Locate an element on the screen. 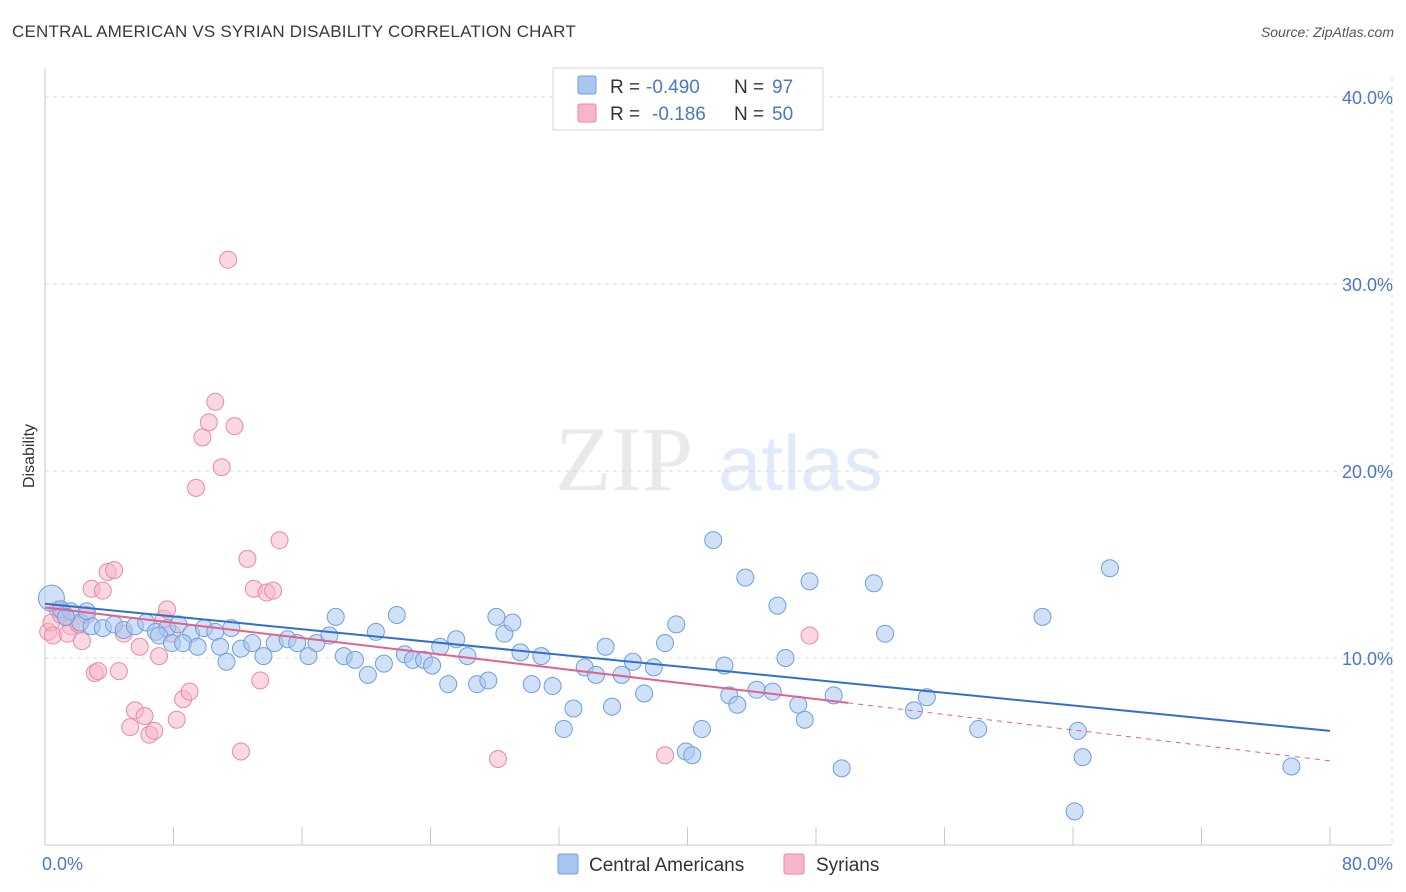 Image resolution: width=1406 pixels, height=892 pixels. bottom-legend-swatch-pink is located at coordinates (794, 864).